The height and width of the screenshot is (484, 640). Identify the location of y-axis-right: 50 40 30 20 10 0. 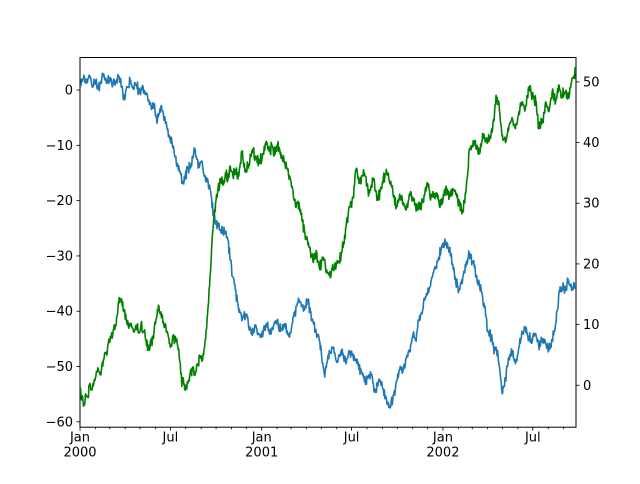
(588, 234).